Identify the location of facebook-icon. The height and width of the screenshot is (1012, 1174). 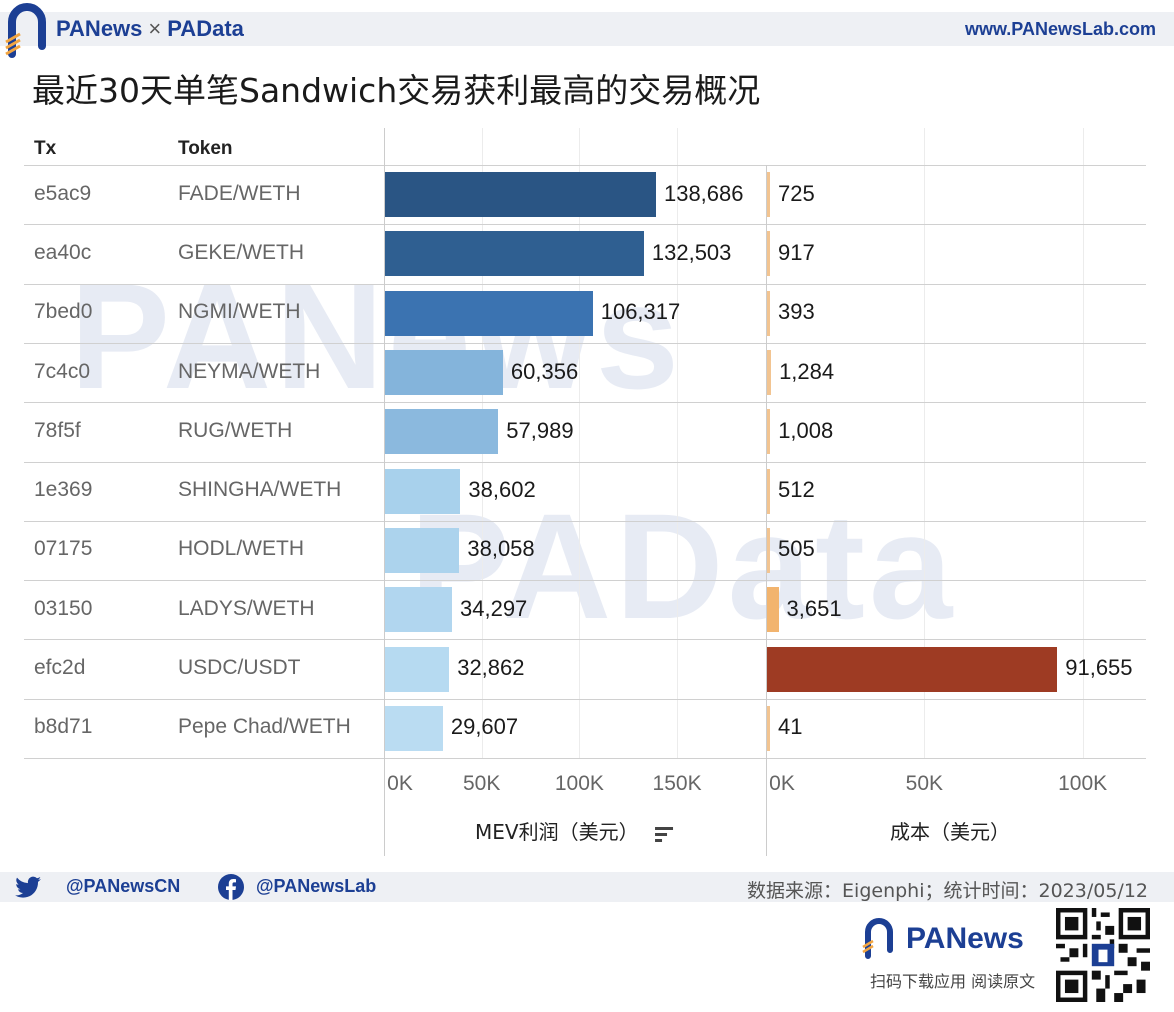
(231, 887).